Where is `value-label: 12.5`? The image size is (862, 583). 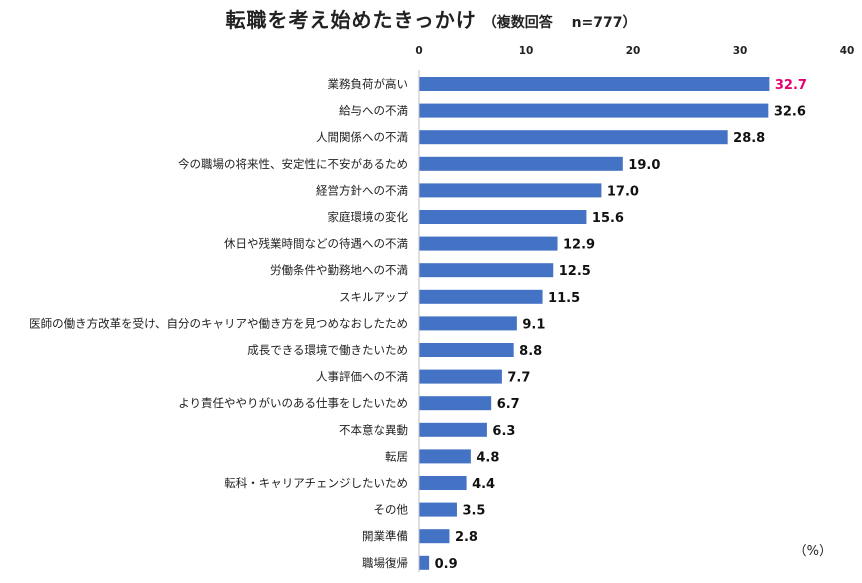
value-label: 12.5 is located at coordinates (575, 271).